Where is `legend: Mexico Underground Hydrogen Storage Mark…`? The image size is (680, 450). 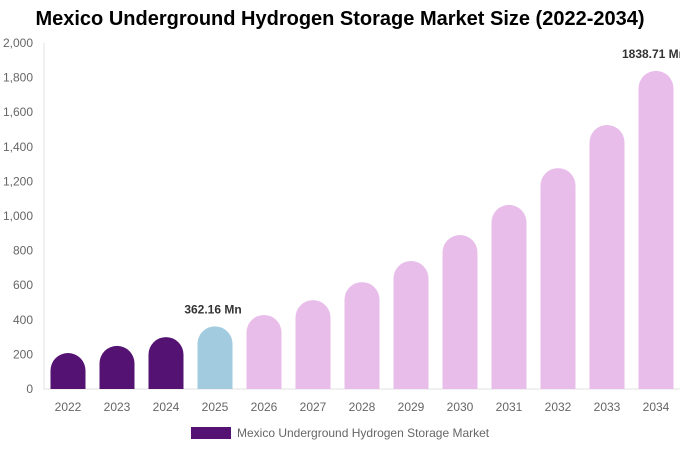
legend: Mexico Underground Hydrogen Storage Mark… is located at coordinates (340, 433).